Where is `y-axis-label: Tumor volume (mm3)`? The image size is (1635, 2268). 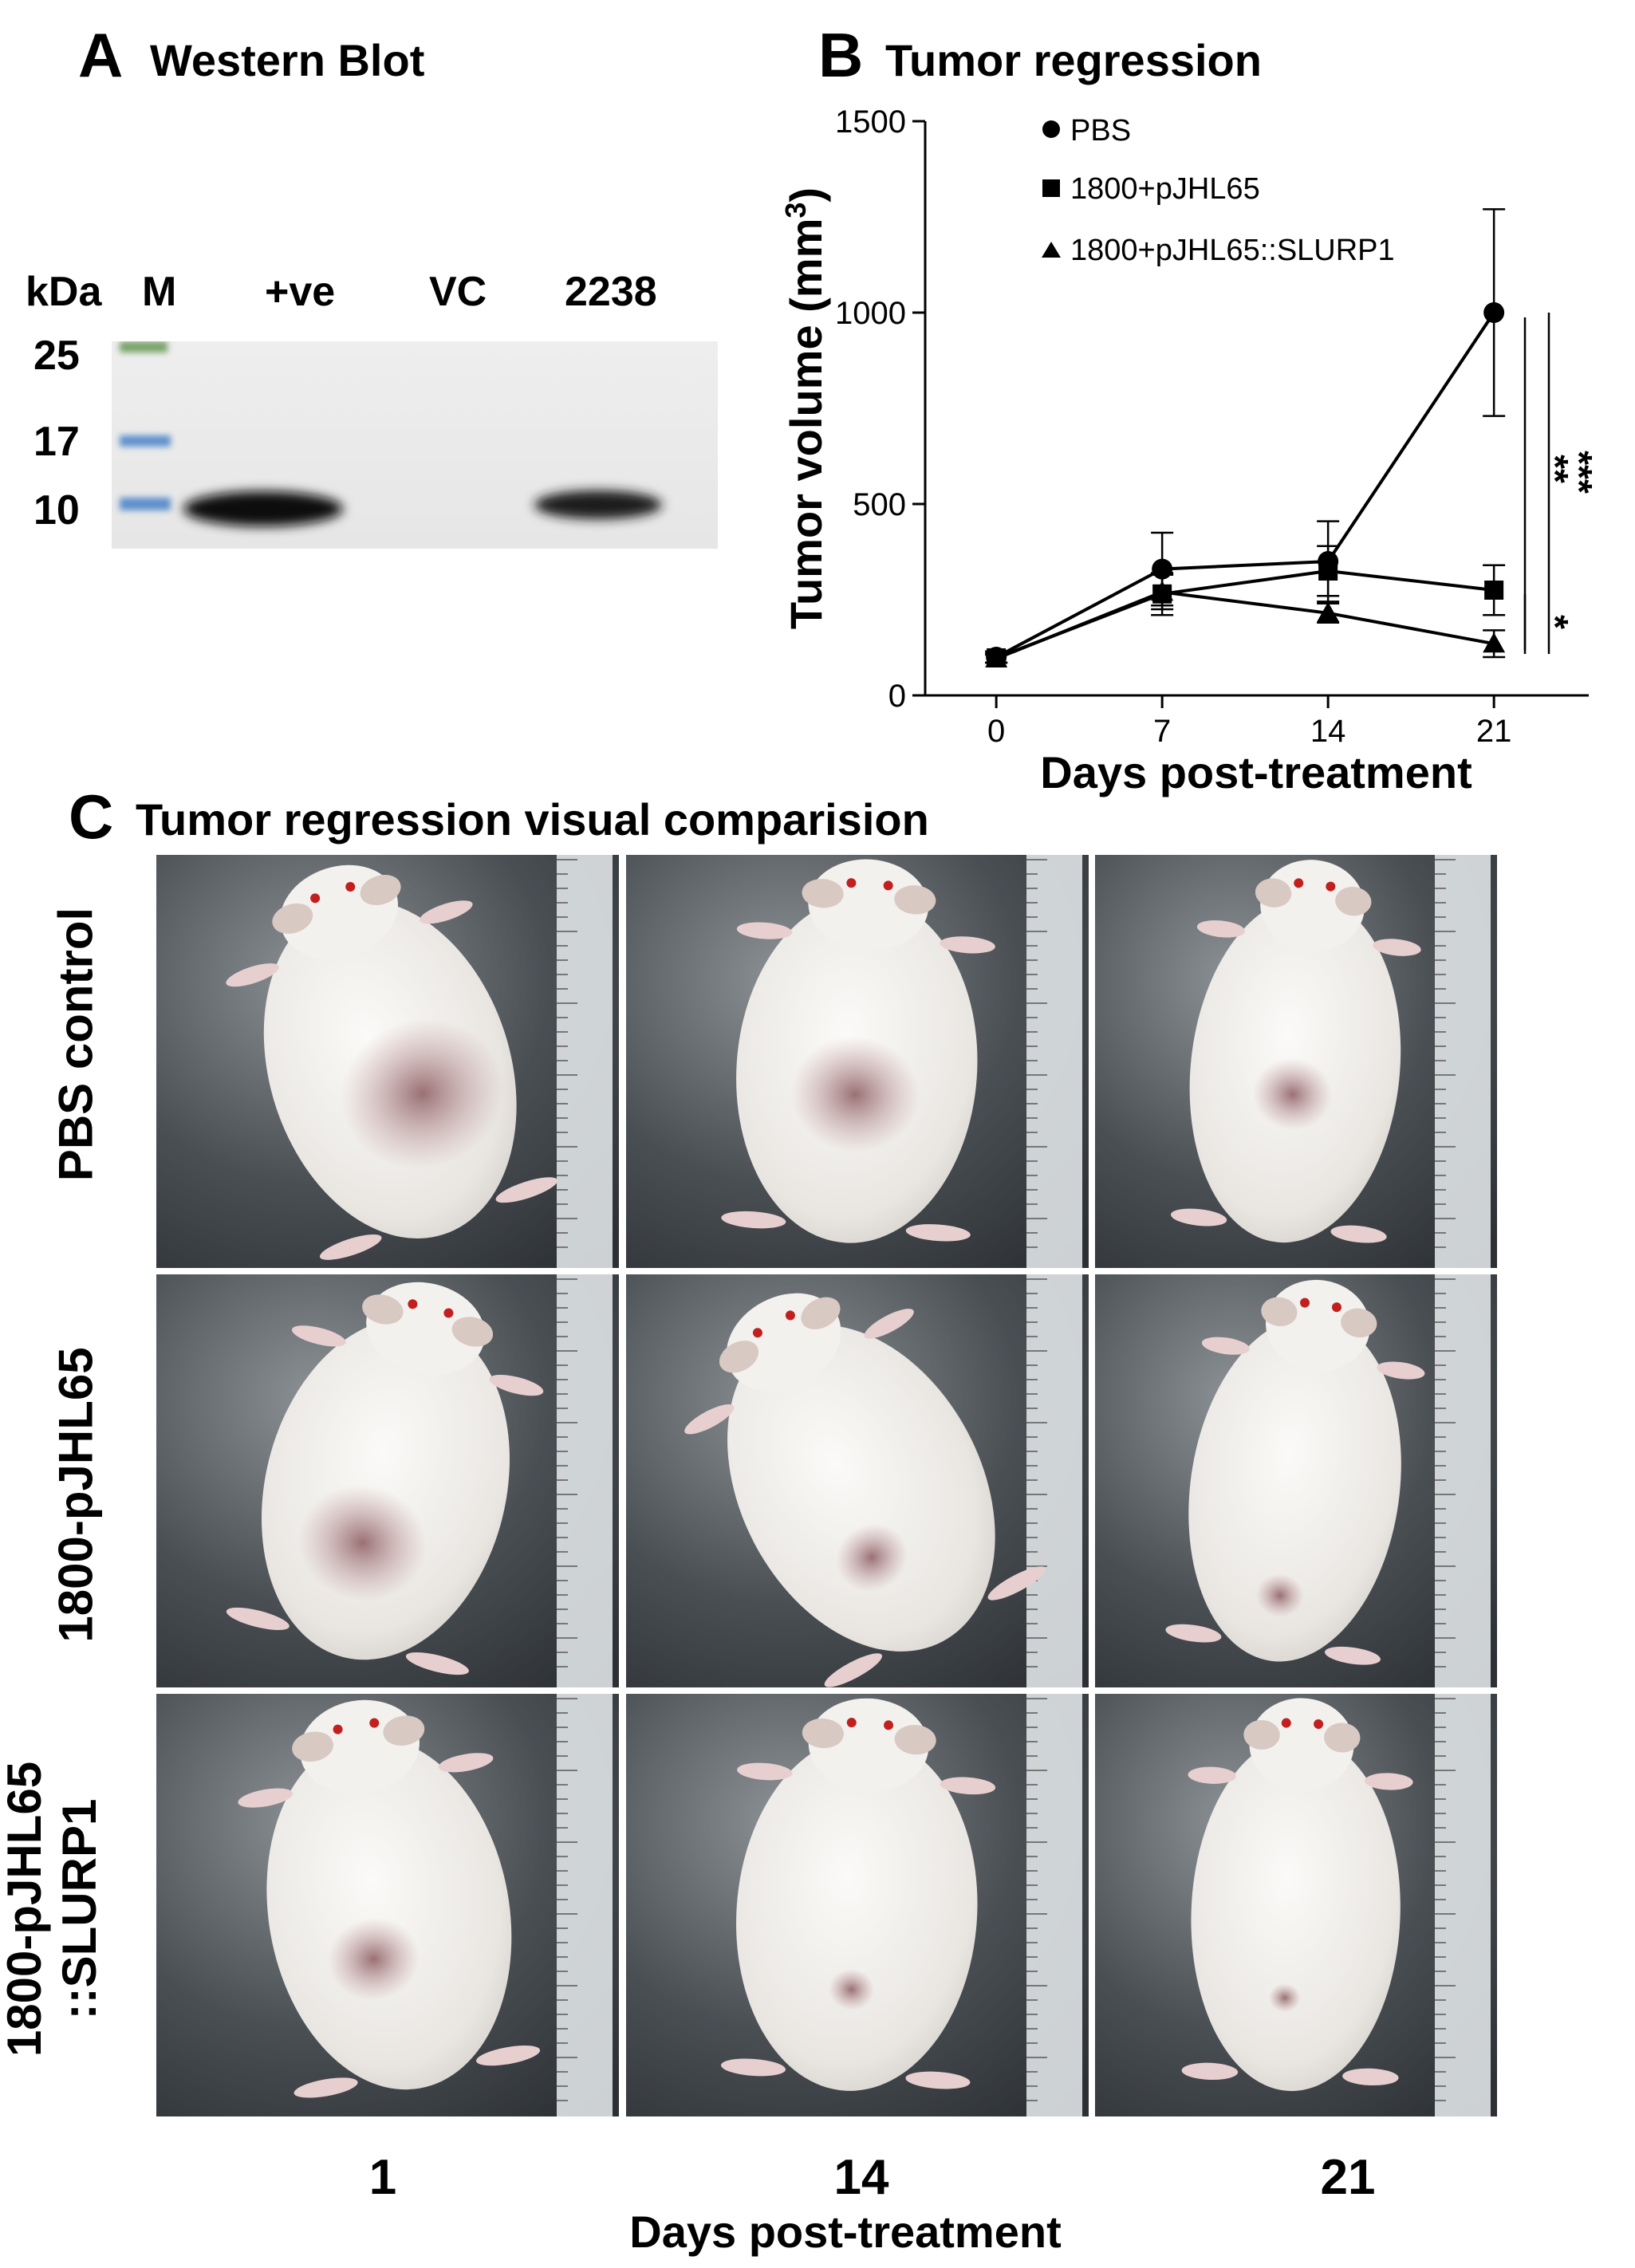
y-axis-label: Tumor volume (mm3) is located at coordinates (805, 408).